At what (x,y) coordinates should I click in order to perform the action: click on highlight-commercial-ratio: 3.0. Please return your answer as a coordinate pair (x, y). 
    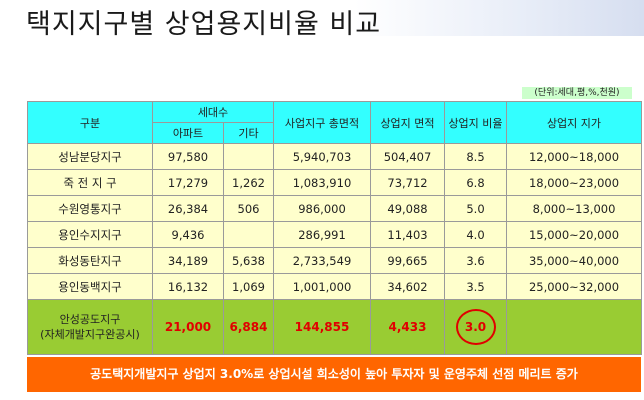
    Looking at the image, I should click on (475, 327).